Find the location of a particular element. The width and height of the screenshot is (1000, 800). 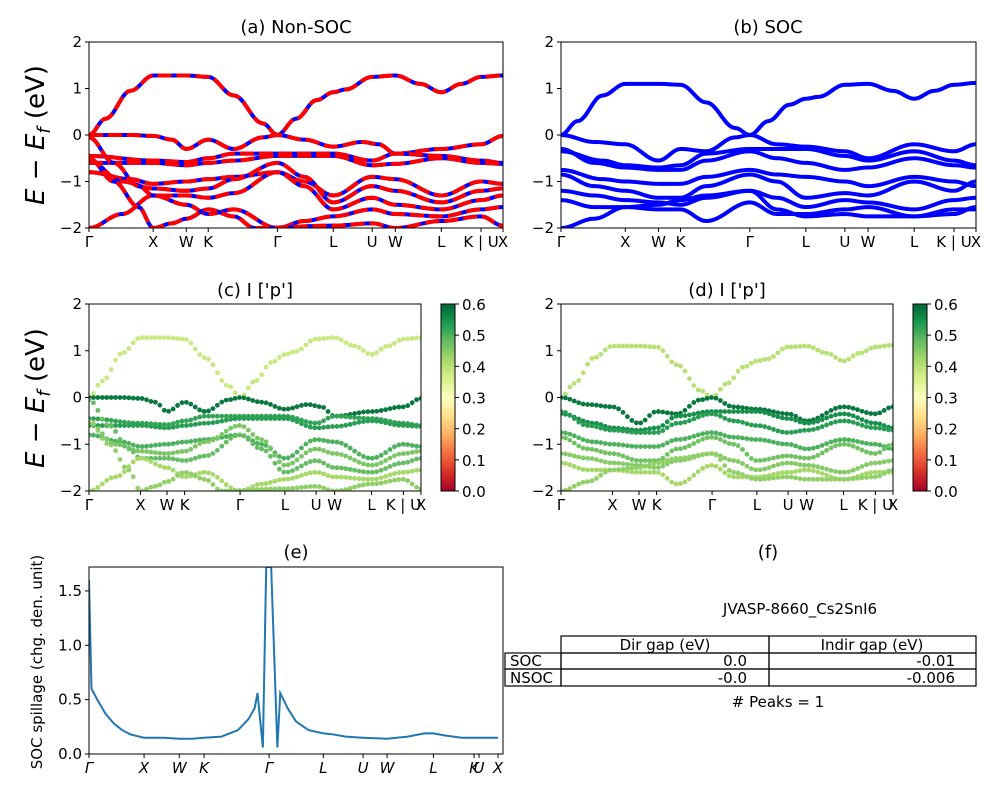

y-tick-label: 1 is located at coordinates (77, 351).